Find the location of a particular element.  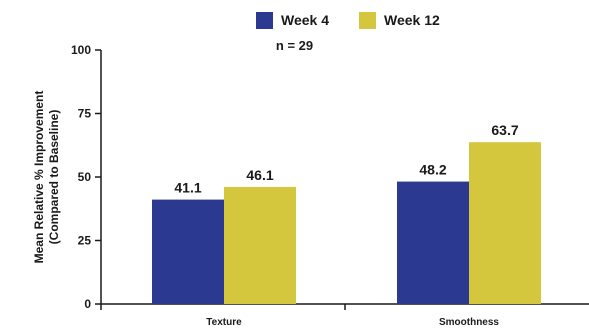

legend-label-week-4: Week 4 is located at coordinates (305, 20).